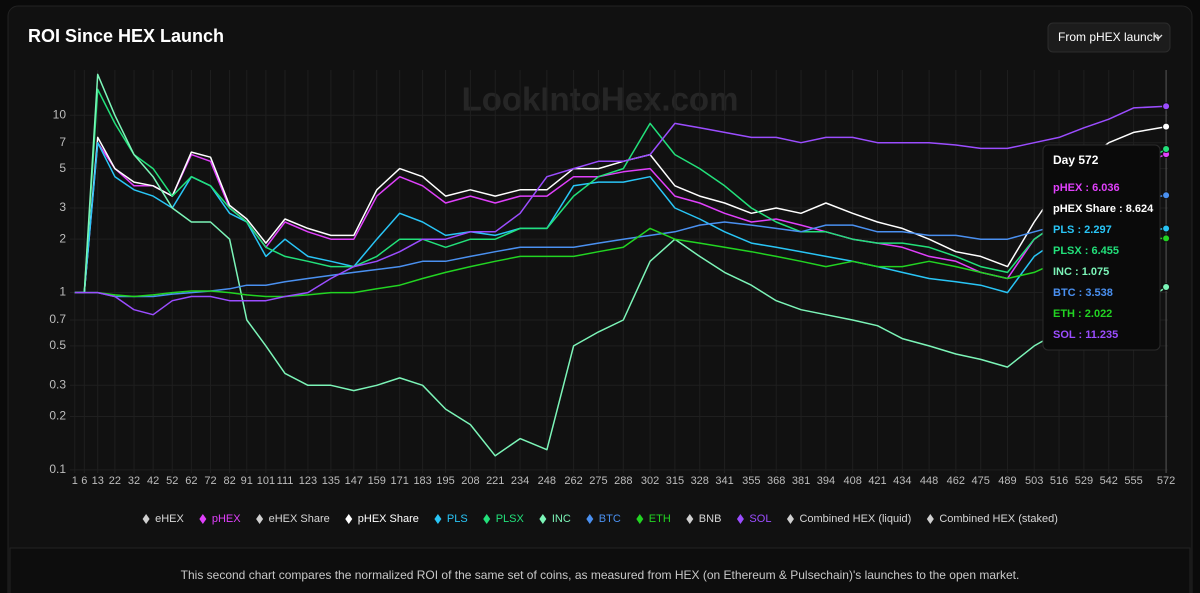 The width and height of the screenshot is (1200, 593). I want to click on x-tick-label: 434, so click(902, 481).